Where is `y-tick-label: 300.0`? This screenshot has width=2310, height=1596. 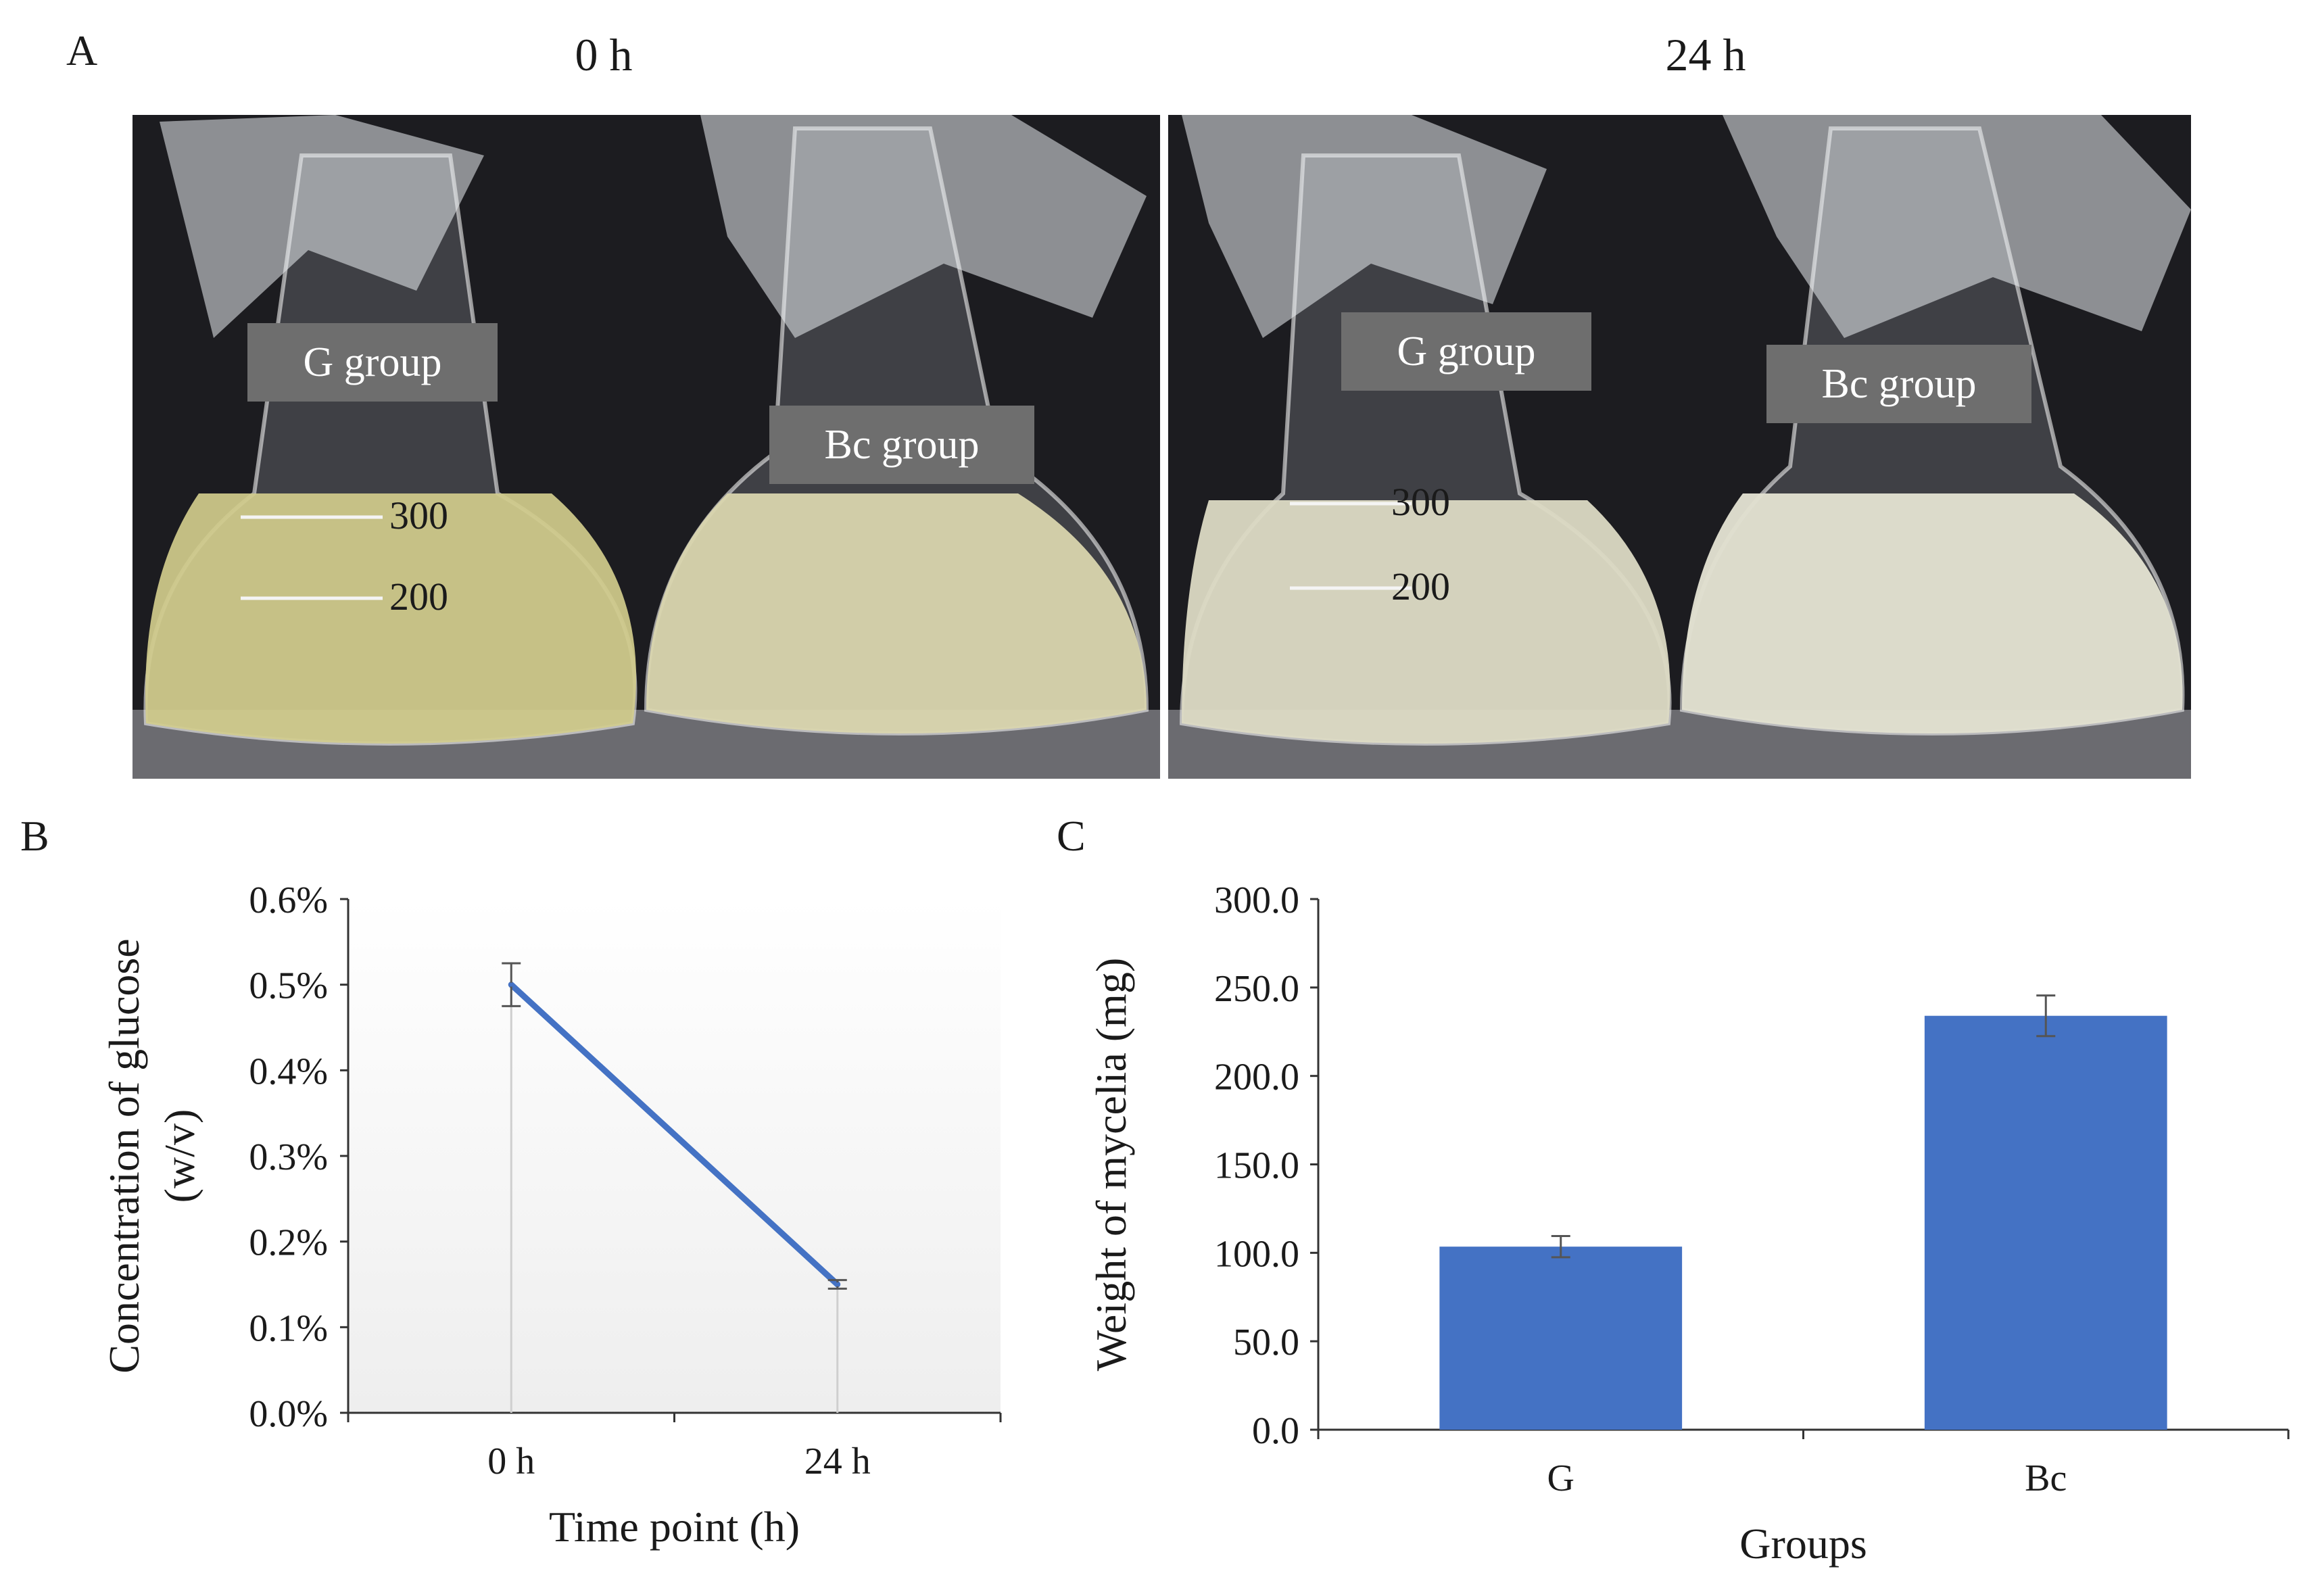 y-tick-label: 300.0 is located at coordinates (1256, 900).